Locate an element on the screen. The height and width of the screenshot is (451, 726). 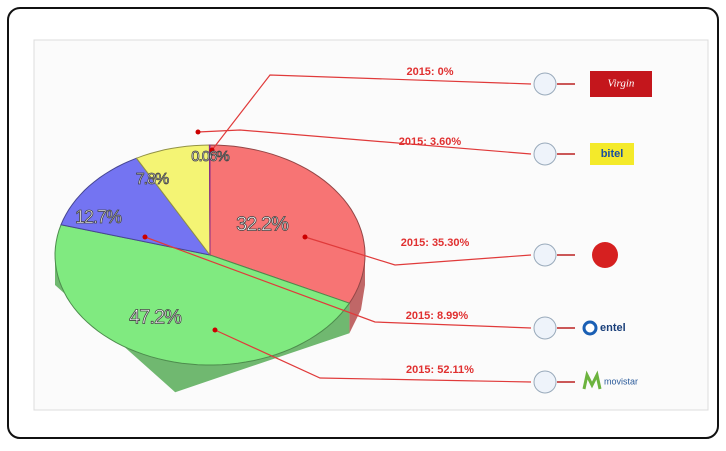
slice-labels: 32.2% 47.2% 12.7% 7.8% 0.06% is located at coordinates (183, 238).